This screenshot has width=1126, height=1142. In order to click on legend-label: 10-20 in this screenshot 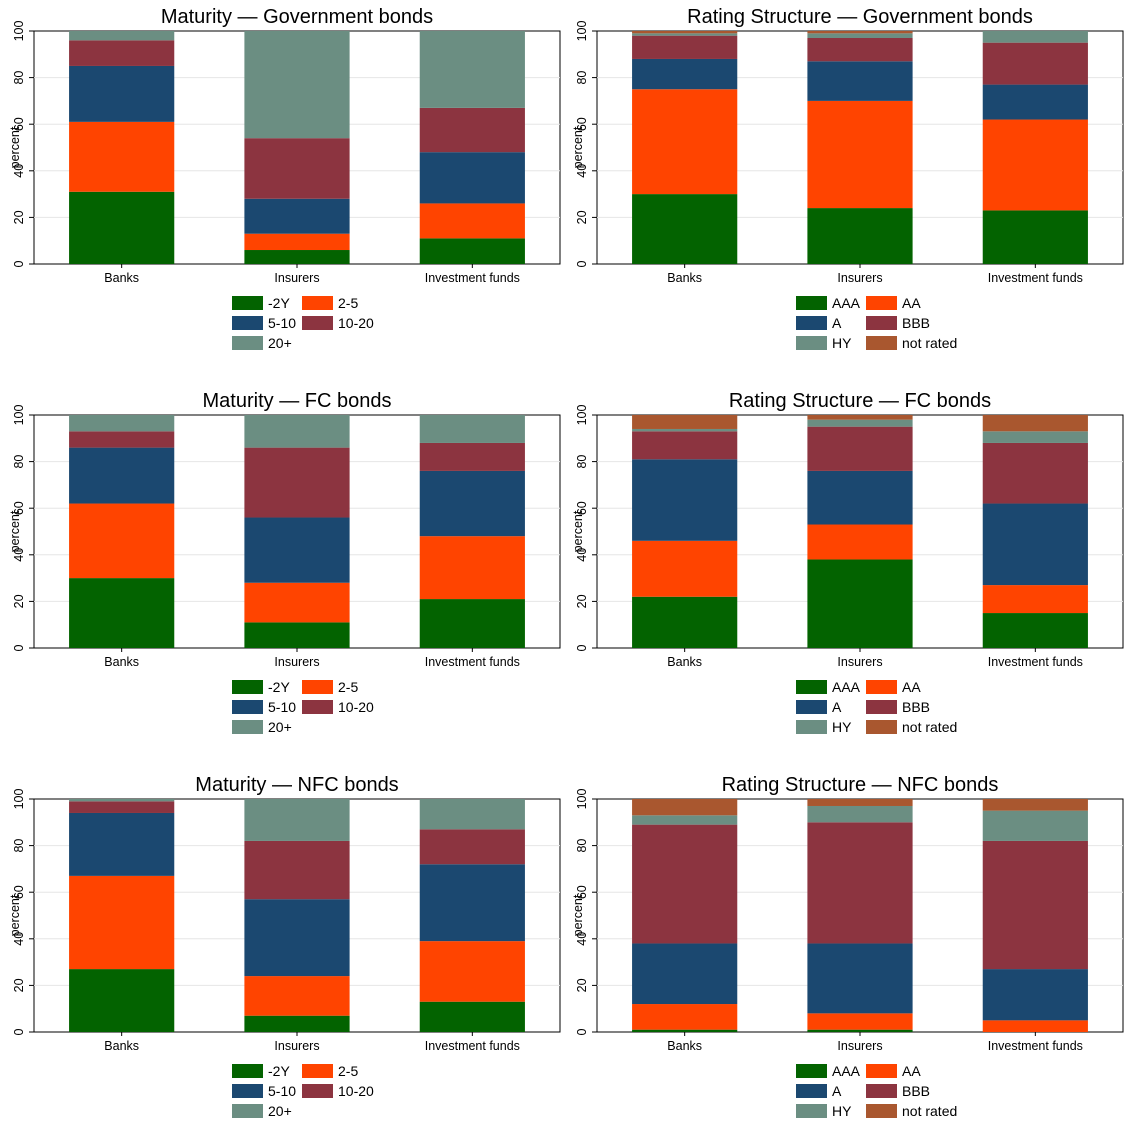, I will do `click(356, 1091)`.